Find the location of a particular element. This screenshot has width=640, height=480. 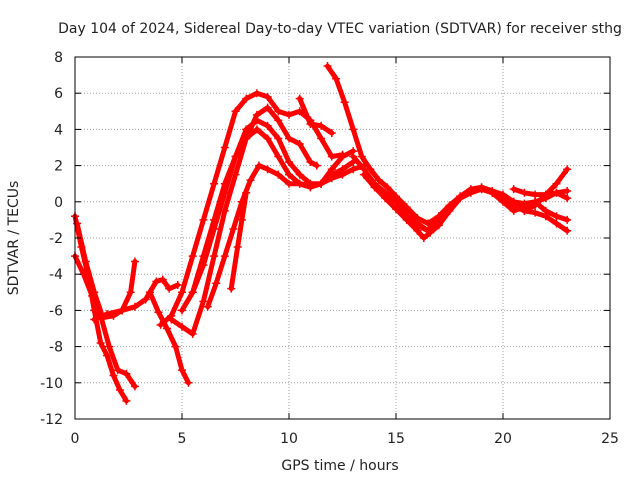

y-tick-label: -8 is located at coordinates (56, 348).